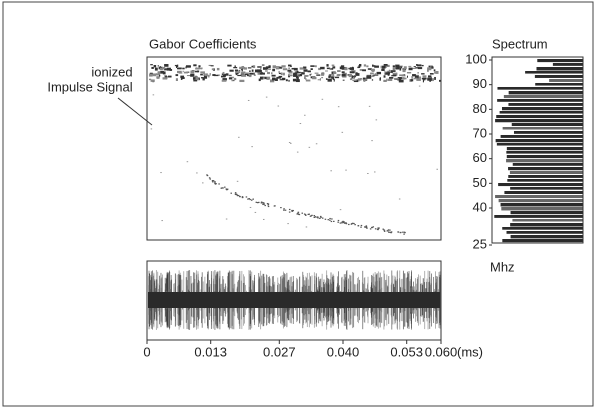 Image resolution: width=594 pixels, height=407 pixels. I want to click on x-tick-label: 0.013, so click(210, 351).